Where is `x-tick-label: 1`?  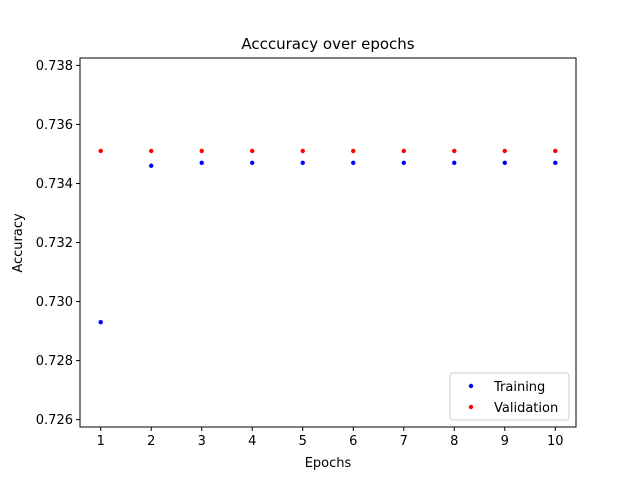
x-tick-label: 1 is located at coordinates (101, 441).